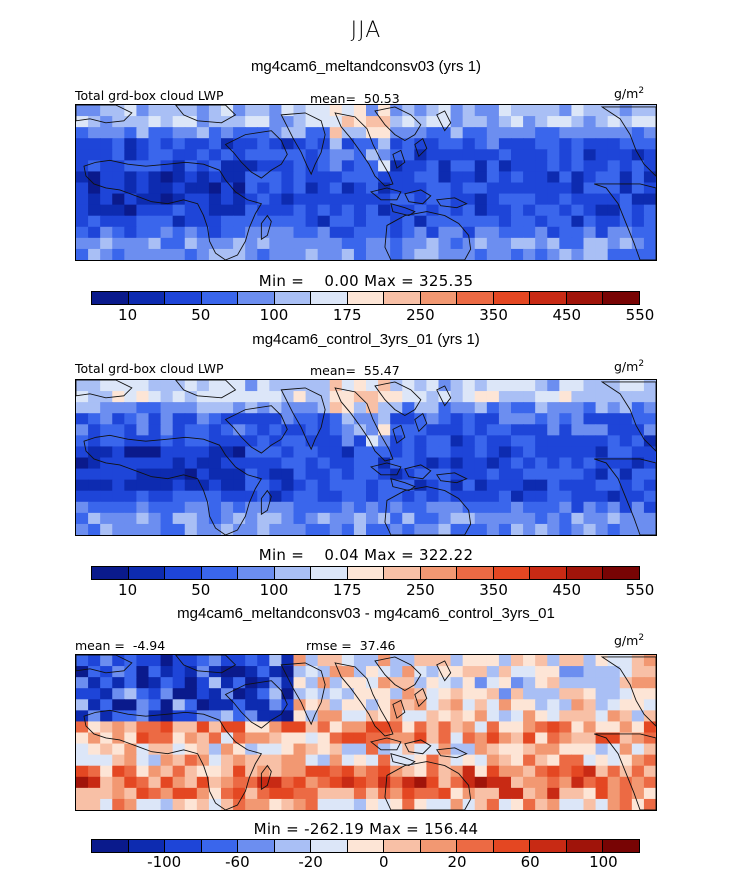 The width and height of the screenshot is (732, 877). I want to click on colorbar-tick-label: -100, so click(164, 862).